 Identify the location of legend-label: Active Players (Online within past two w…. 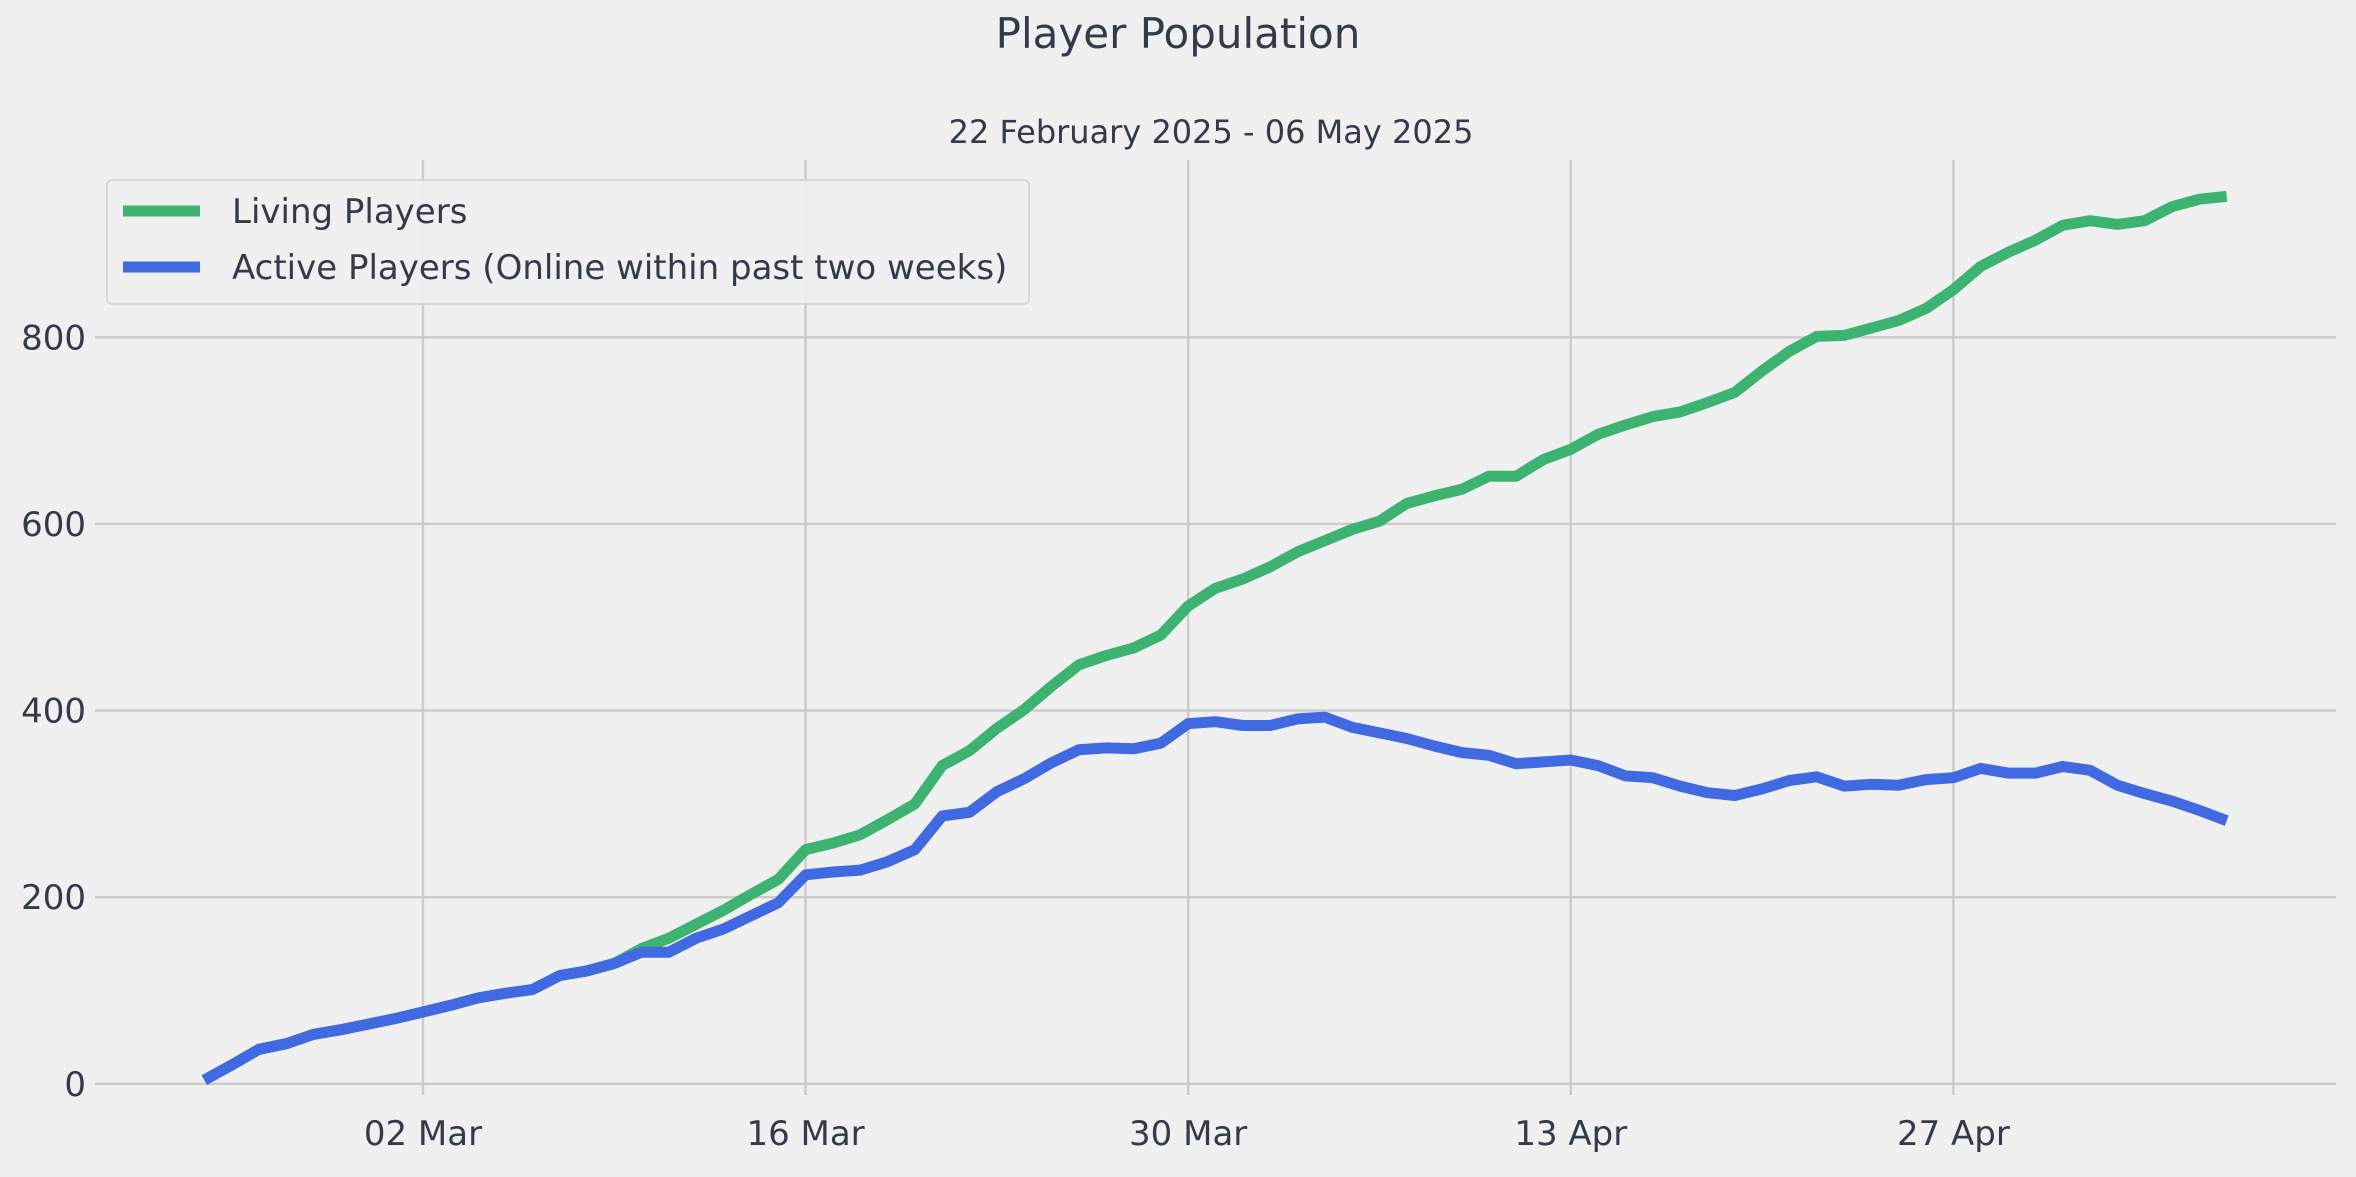
(619, 268).